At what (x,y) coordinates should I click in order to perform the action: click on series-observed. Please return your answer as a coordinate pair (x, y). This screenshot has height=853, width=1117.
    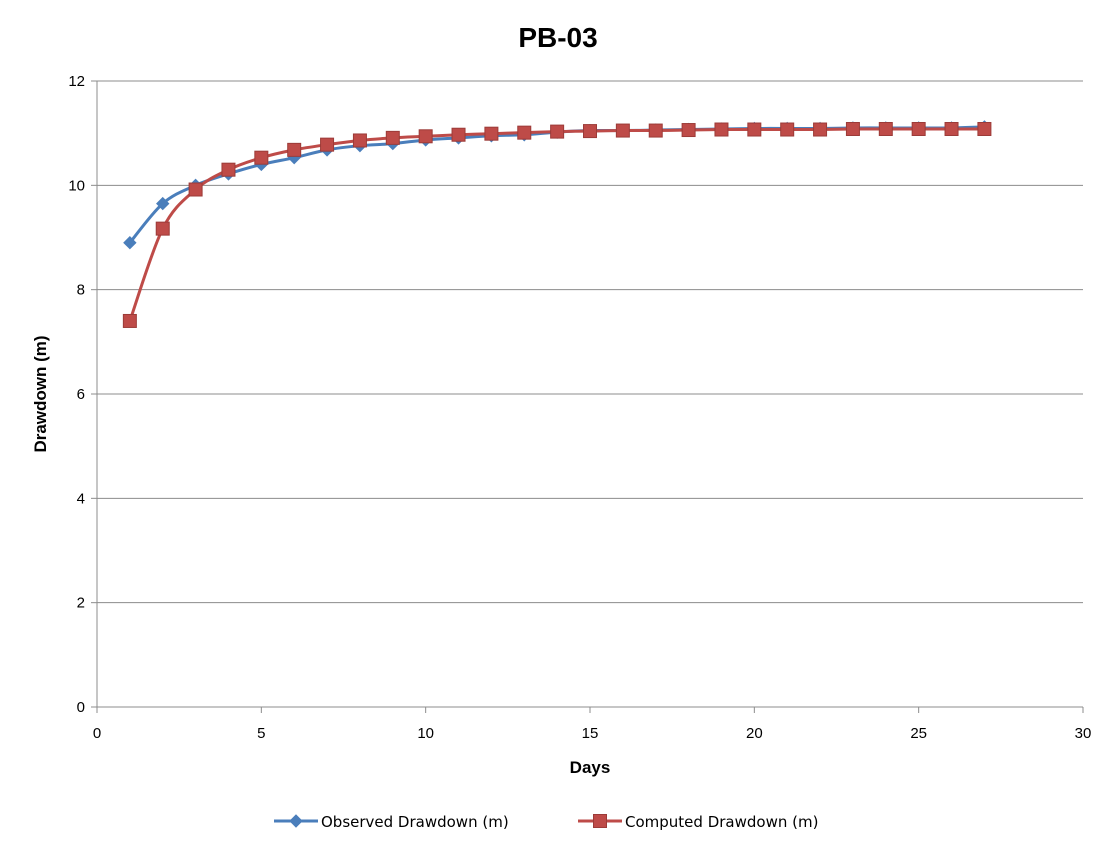
    Looking at the image, I should click on (557, 185).